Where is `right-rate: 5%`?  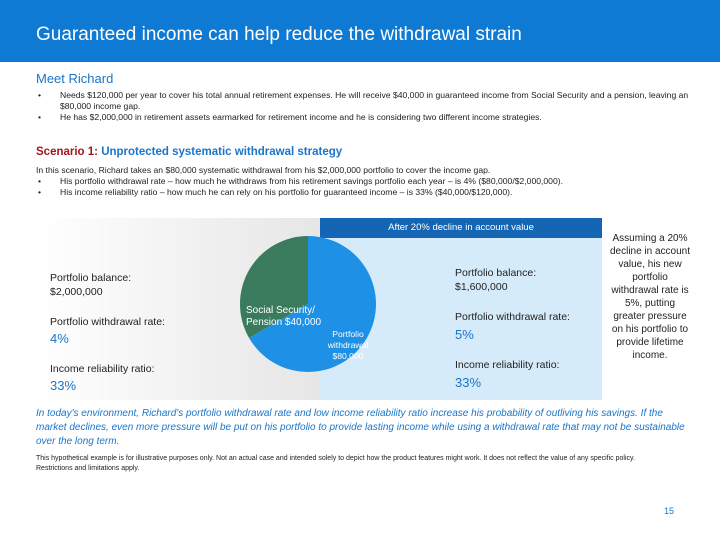
right-rate: 5% is located at coordinates (464, 334).